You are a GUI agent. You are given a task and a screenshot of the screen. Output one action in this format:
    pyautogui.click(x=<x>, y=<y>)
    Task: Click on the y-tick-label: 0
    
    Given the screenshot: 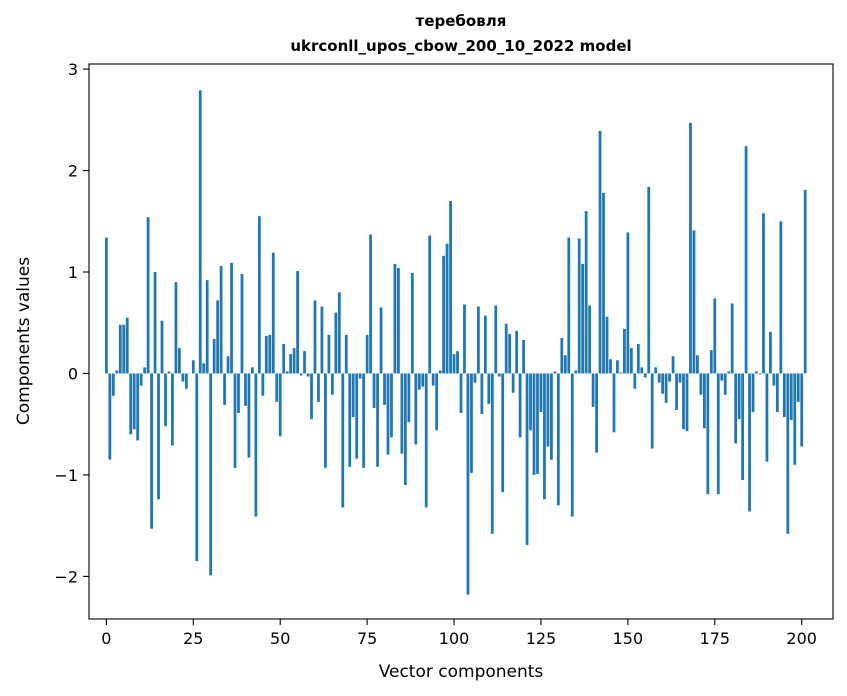 What is the action you would take?
    pyautogui.click(x=73, y=373)
    